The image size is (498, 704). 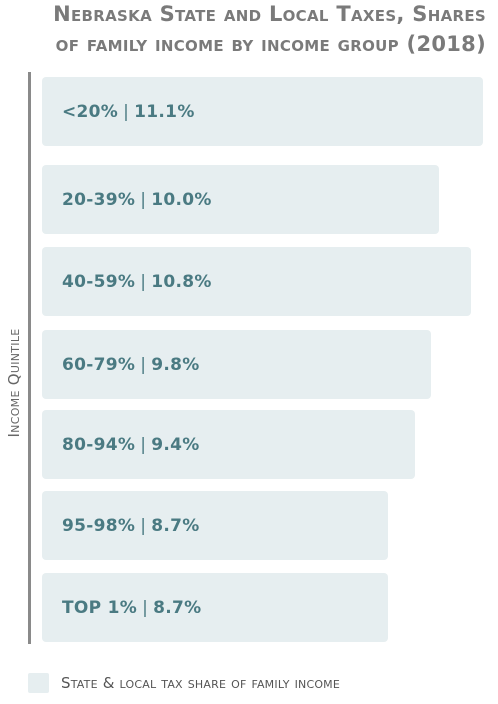 I want to click on category-label: 20-39%, so click(x=99, y=199).